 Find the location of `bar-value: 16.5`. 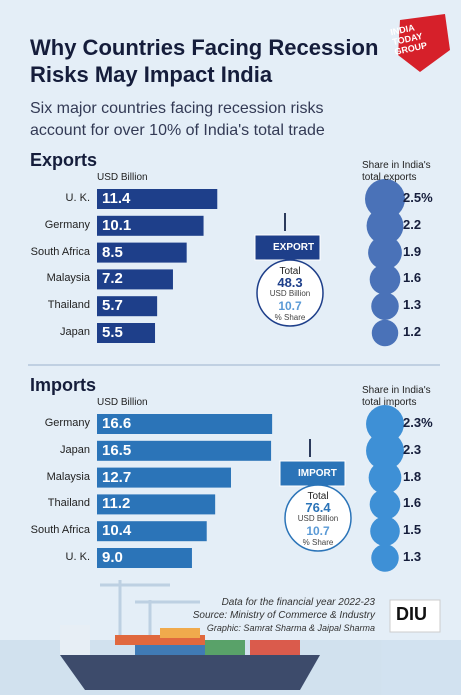

bar-value: 16.5 is located at coordinates (117, 450).